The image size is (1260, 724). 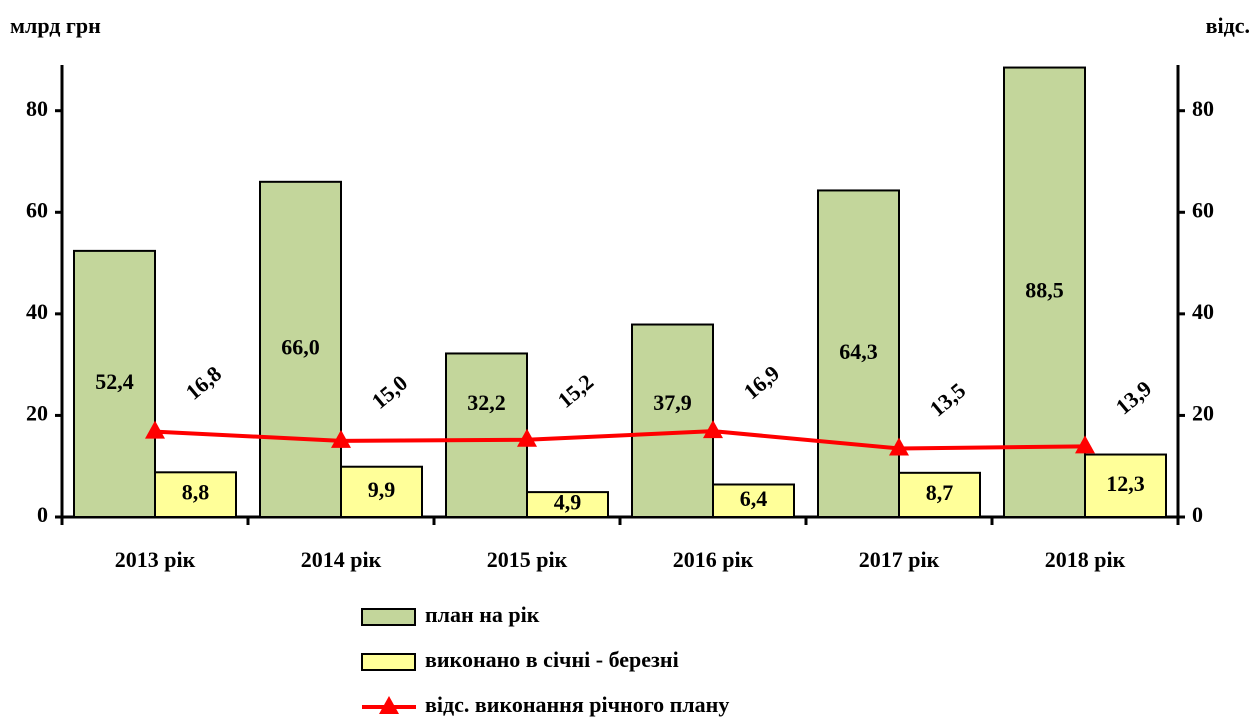 What do you see at coordinates (341, 559) in the screenshot?
I see `x-tick-label: 2014 рік` at bounding box center [341, 559].